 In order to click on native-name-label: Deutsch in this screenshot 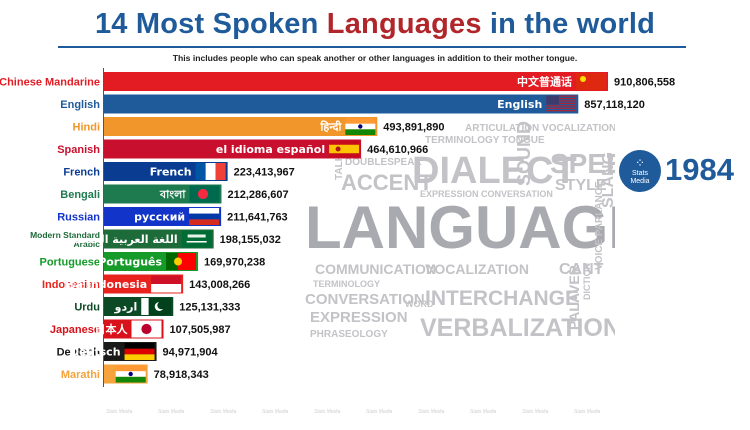, I will do `click(95, 352)`.